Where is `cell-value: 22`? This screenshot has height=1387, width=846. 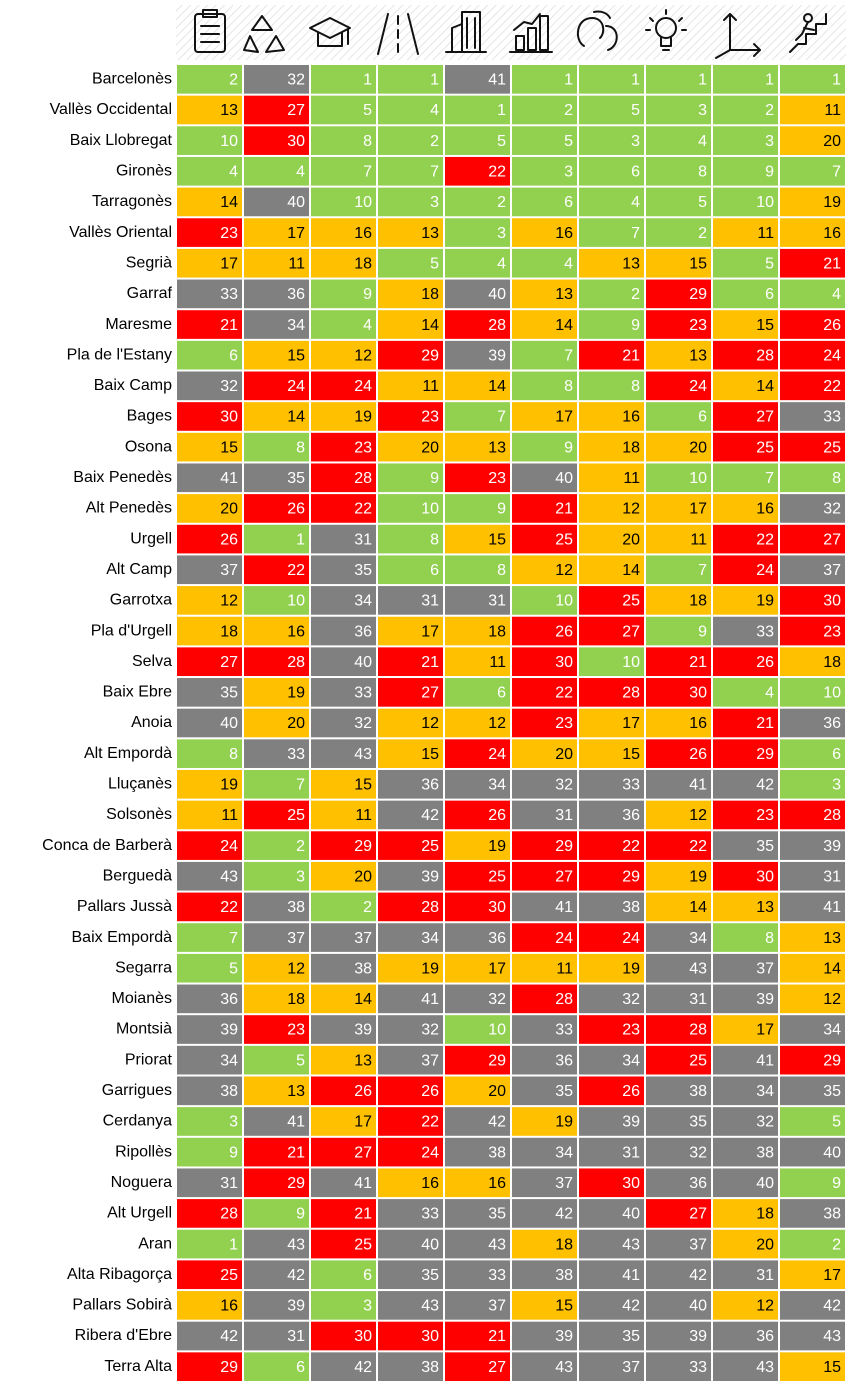 cell-value: 22 is located at coordinates (765, 539).